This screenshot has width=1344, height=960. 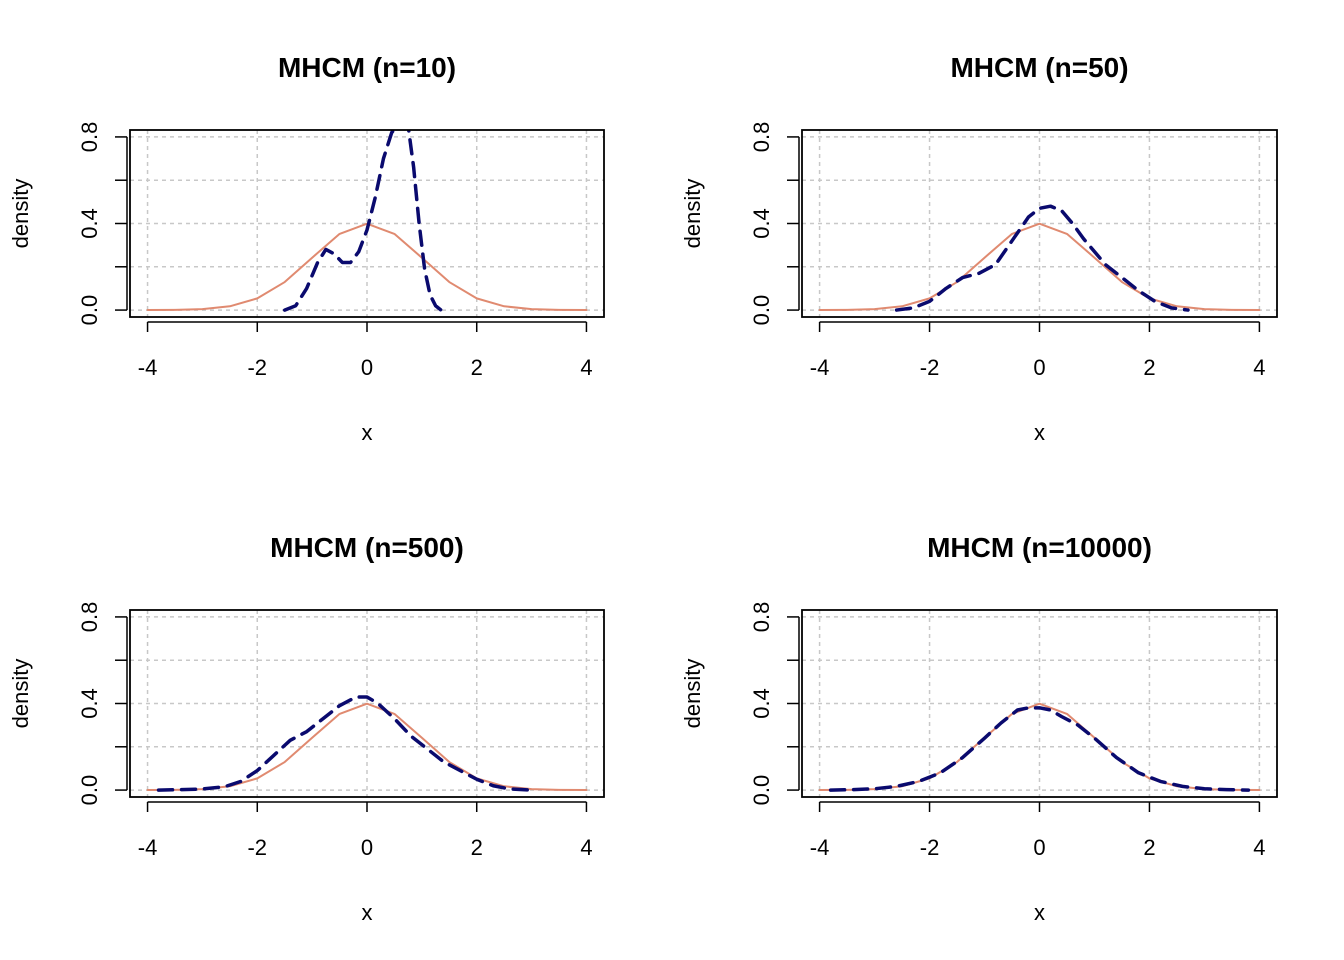 What do you see at coordinates (1039, 547) in the screenshot?
I see `chart-title: MHCM (n=10000)` at bounding box center [1039, 547].